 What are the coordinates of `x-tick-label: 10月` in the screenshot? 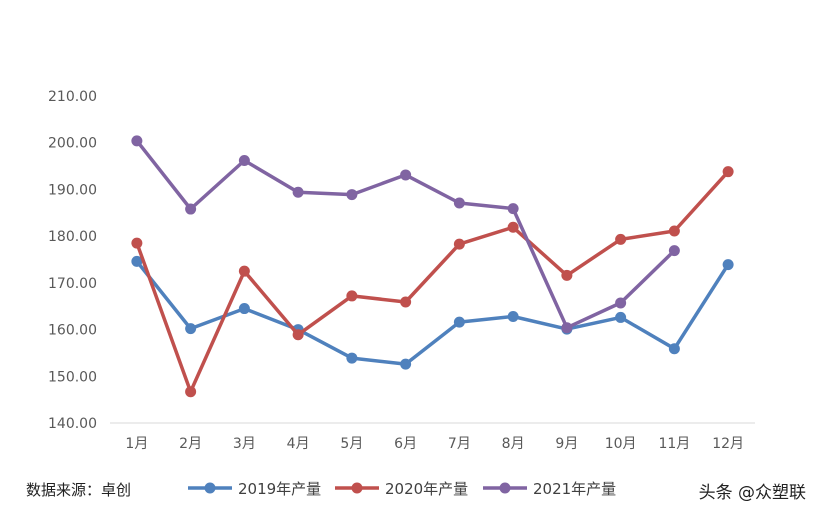 It's located at (621, 444).